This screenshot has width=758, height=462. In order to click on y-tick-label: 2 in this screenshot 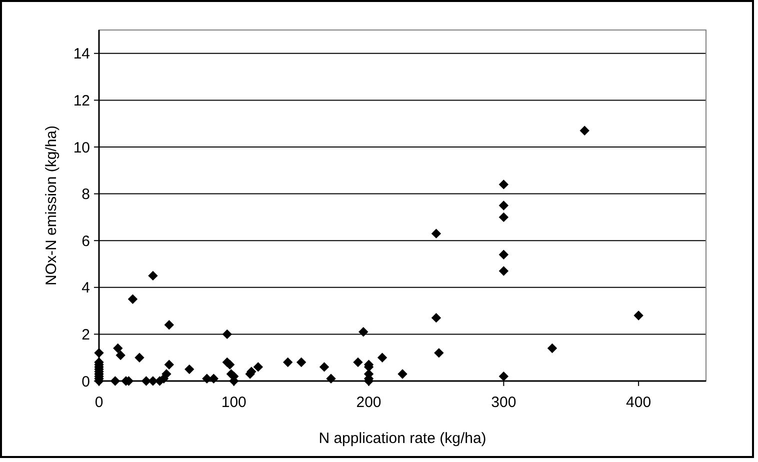, I will do `click(86, 335)`.